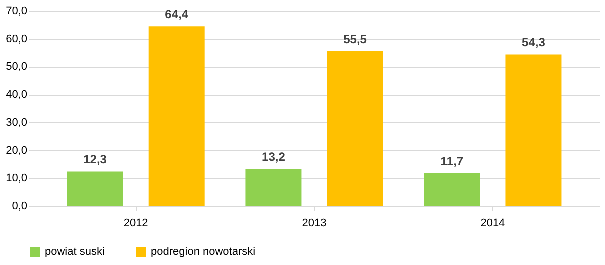  What do you see at coordinates (17, 178) in the screenshot?
I see `y-tick-label: 10,0` at bounding box center [17, 178].